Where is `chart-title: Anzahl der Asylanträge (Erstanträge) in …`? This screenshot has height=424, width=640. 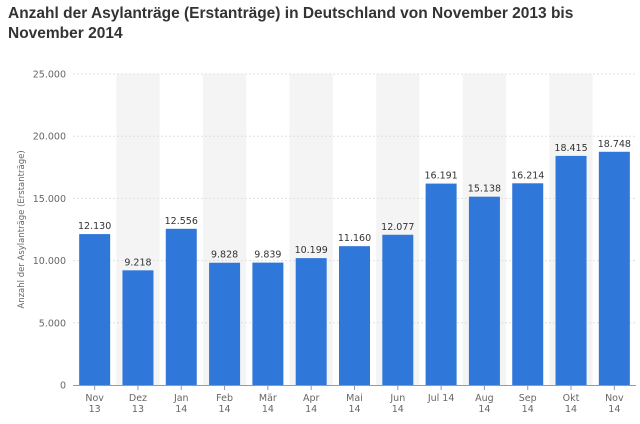
chart-title: Anzahl der Asylanträge (Erstanträge) in … is located at coordinates (291, 23).